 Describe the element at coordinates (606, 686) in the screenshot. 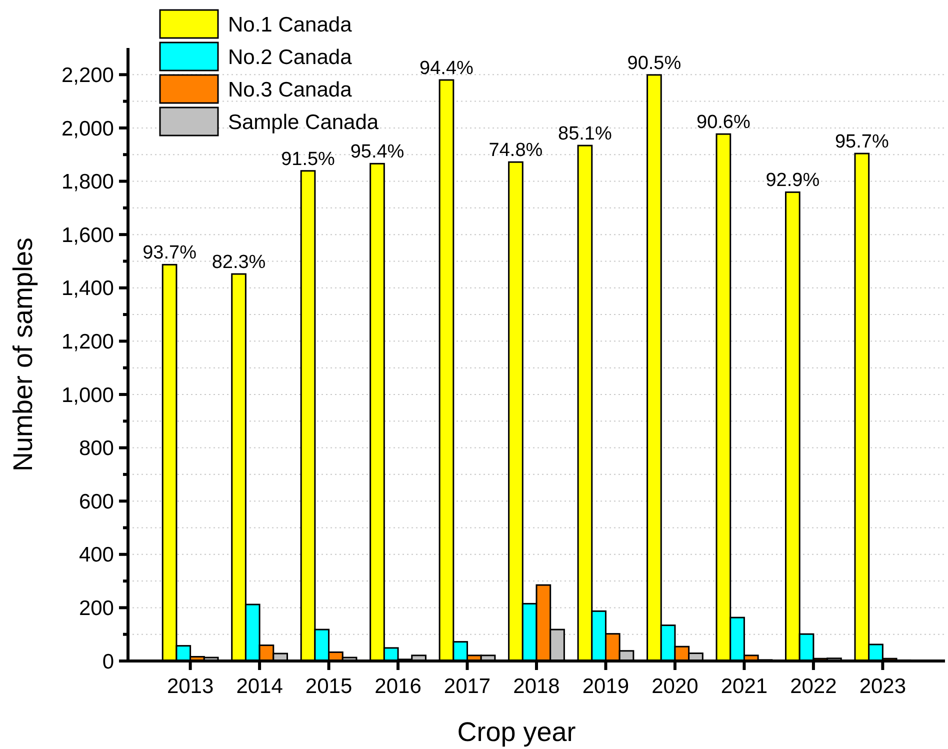

I see `x-tick-label: 2019` at that location.